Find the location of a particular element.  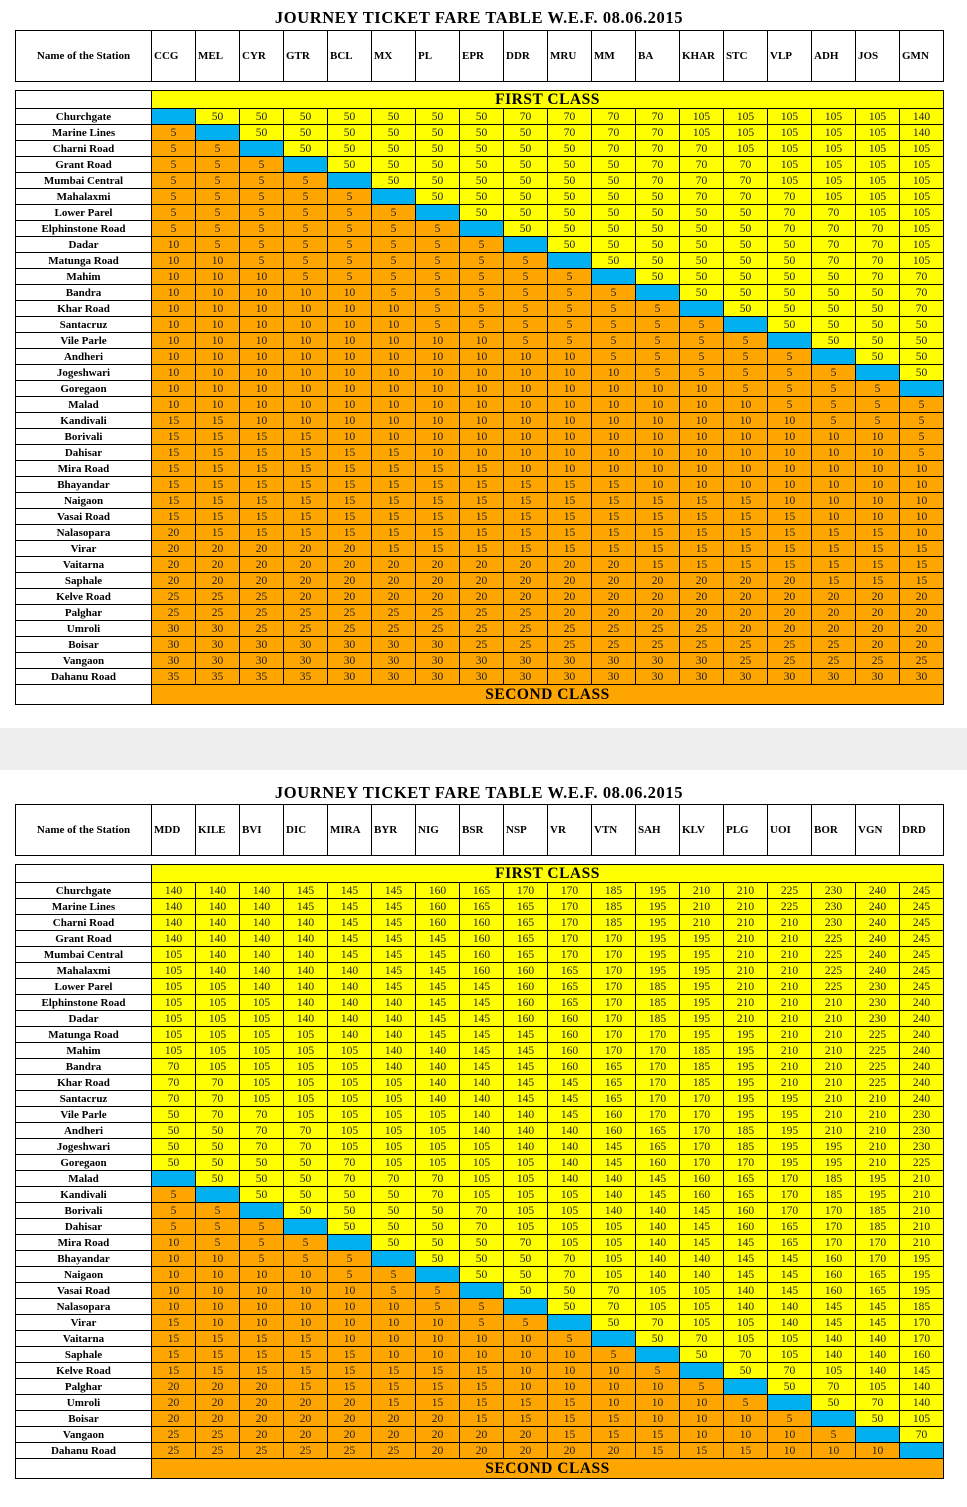

same-station-cell is located at coordinates (349, 1242).